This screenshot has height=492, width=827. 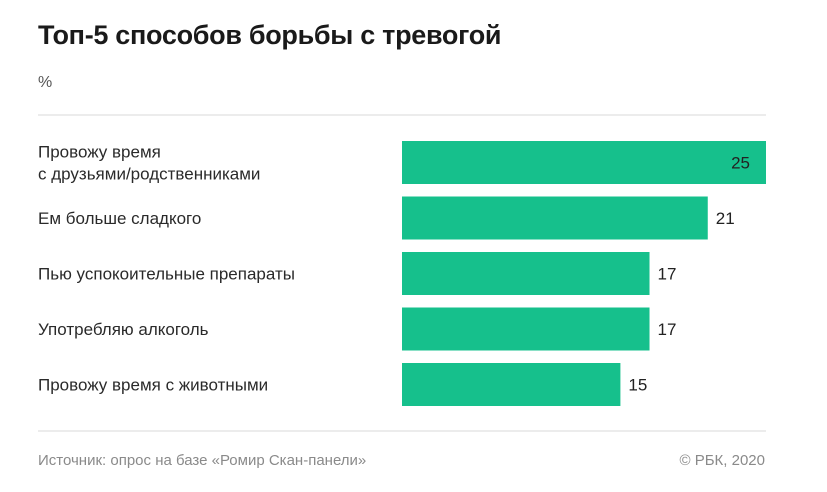 I want to click on category-label: Употребляю алкоголь, so click(x=123, y=329).